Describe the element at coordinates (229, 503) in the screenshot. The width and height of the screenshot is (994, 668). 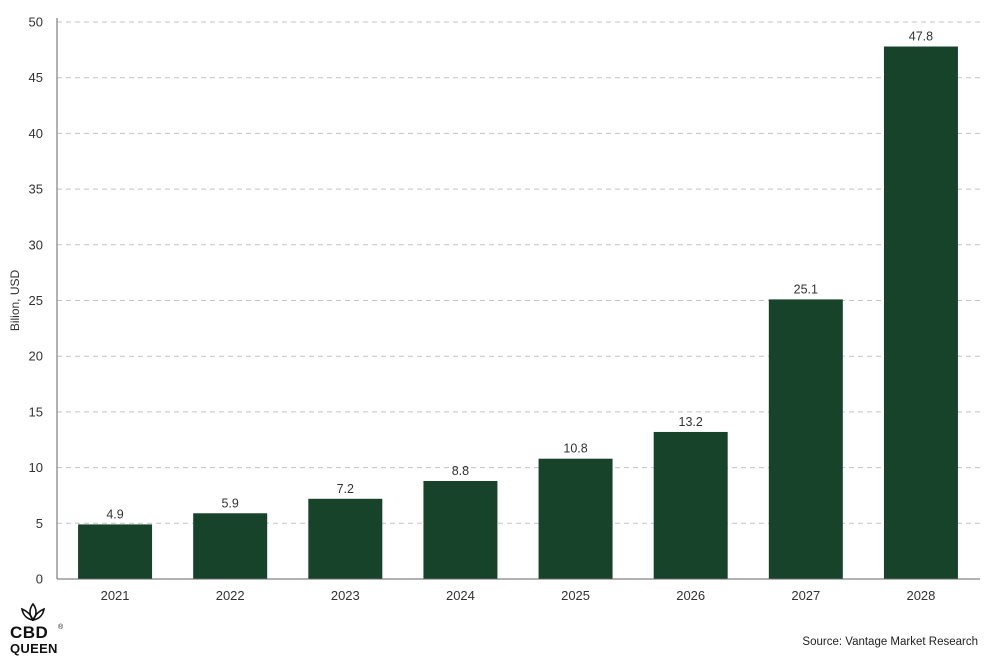
I see `data-label: 5.9` at that location.